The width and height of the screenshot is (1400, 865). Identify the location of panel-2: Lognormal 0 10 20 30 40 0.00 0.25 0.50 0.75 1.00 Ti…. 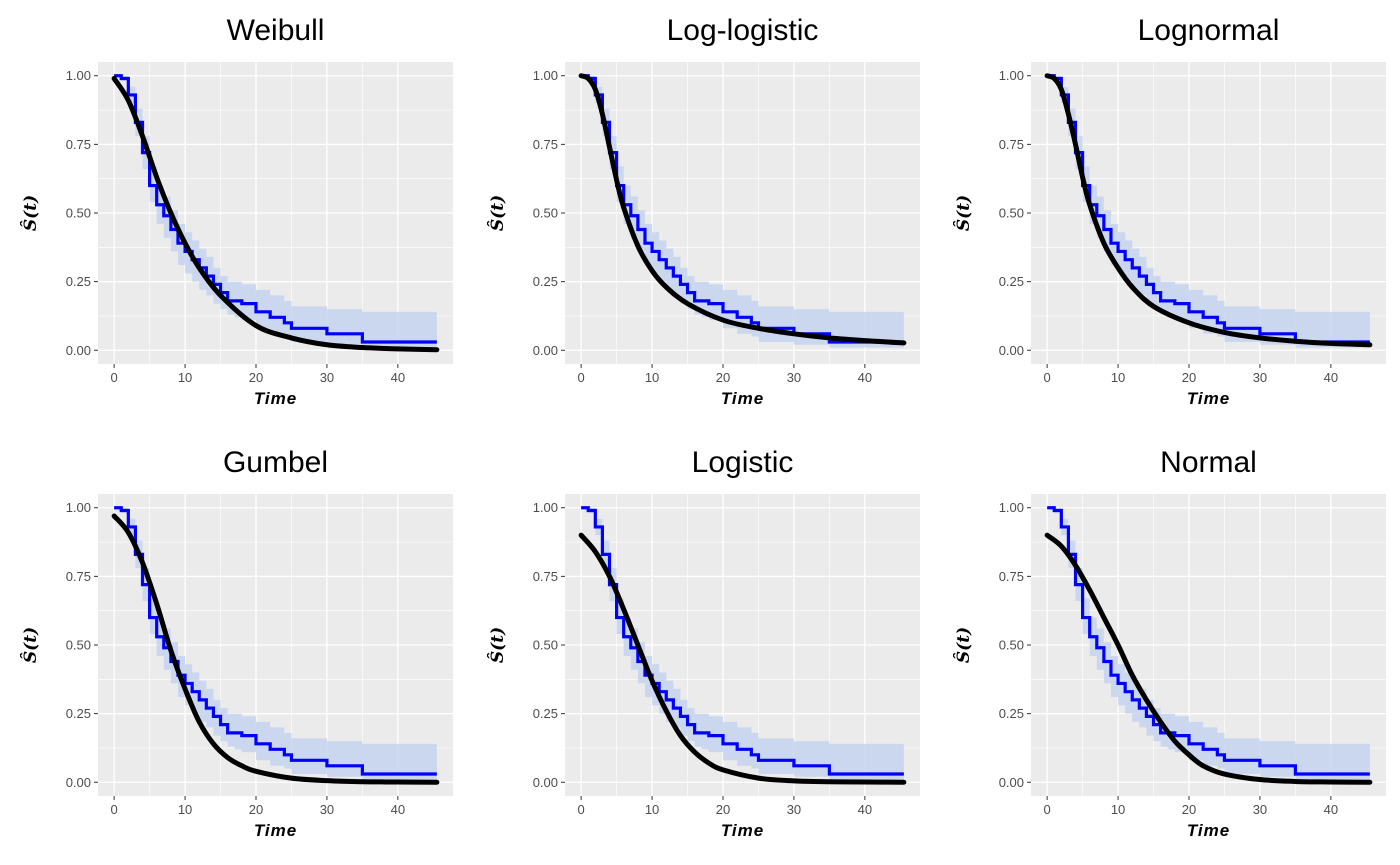
(1169, 211).